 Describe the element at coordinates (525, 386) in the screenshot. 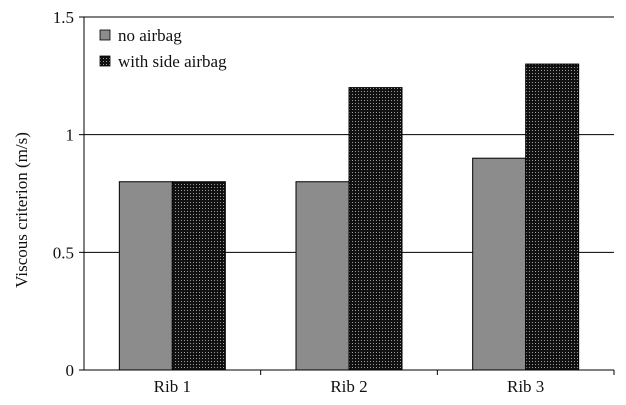

I see `x-tick-label: Rib 3` at that location.